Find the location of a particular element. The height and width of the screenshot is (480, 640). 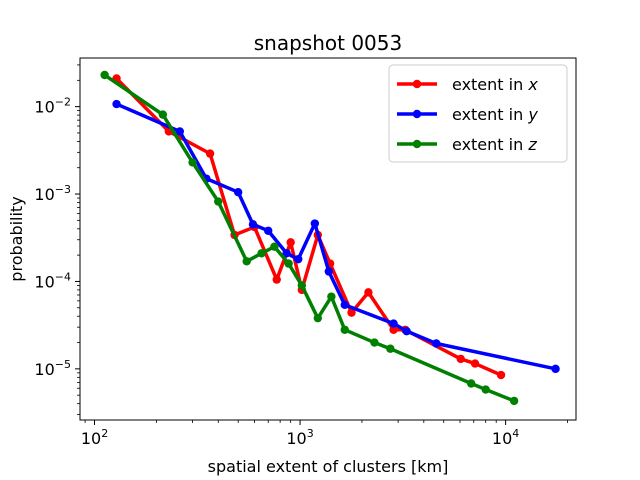

legend-var-z: z is located at coordinates (532, 144).